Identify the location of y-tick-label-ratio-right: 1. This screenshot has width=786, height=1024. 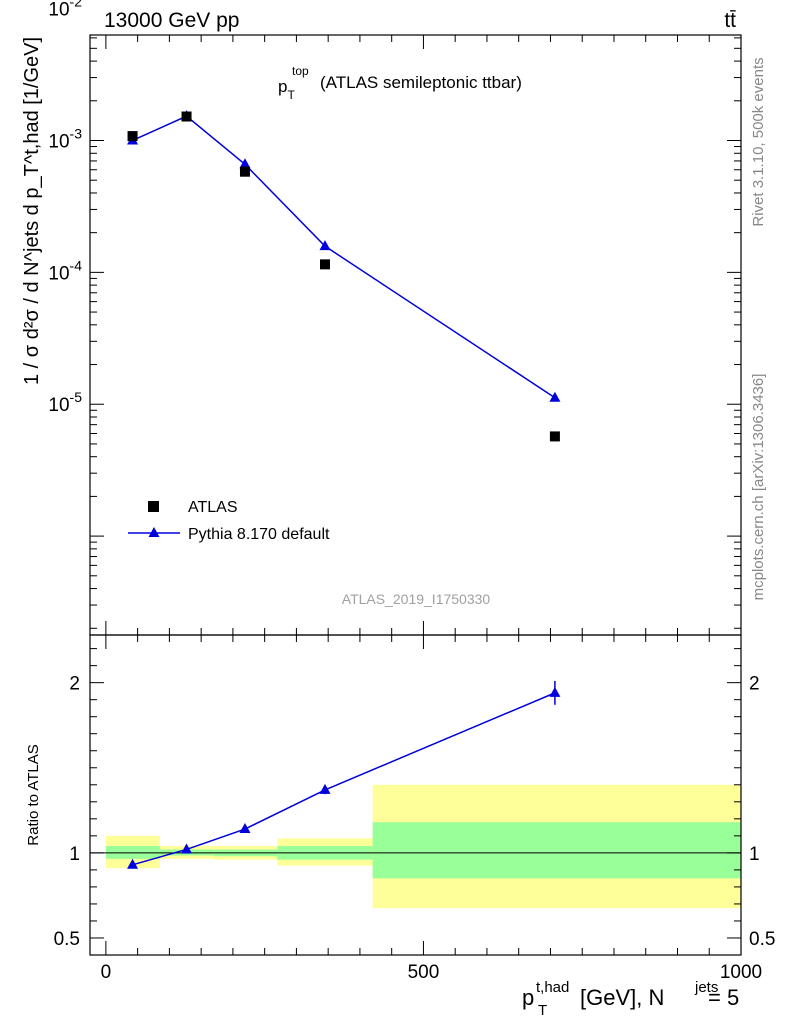
(754, 854).